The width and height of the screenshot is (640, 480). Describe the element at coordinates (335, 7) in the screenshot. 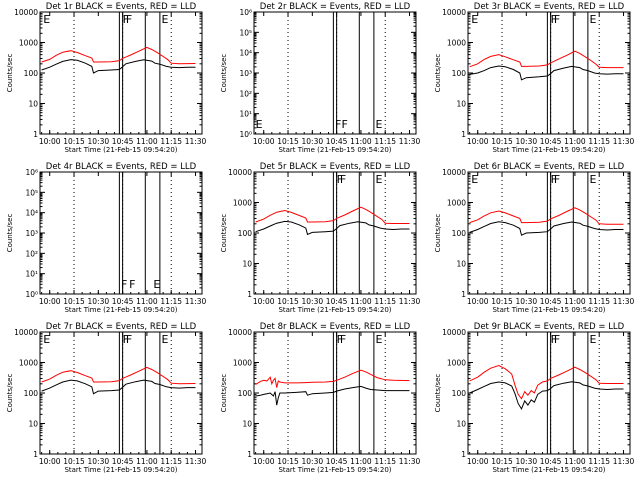

I see `panel-title: Det 2r BLACK = Events, RED = LLD` at that location.